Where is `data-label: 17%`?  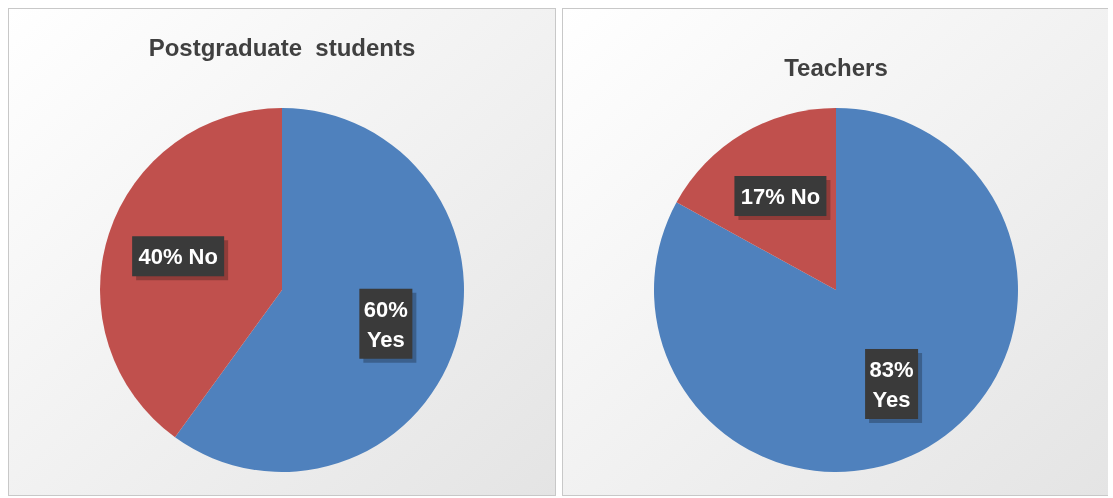
data-label: 17% is located at coordinates (762, 197).